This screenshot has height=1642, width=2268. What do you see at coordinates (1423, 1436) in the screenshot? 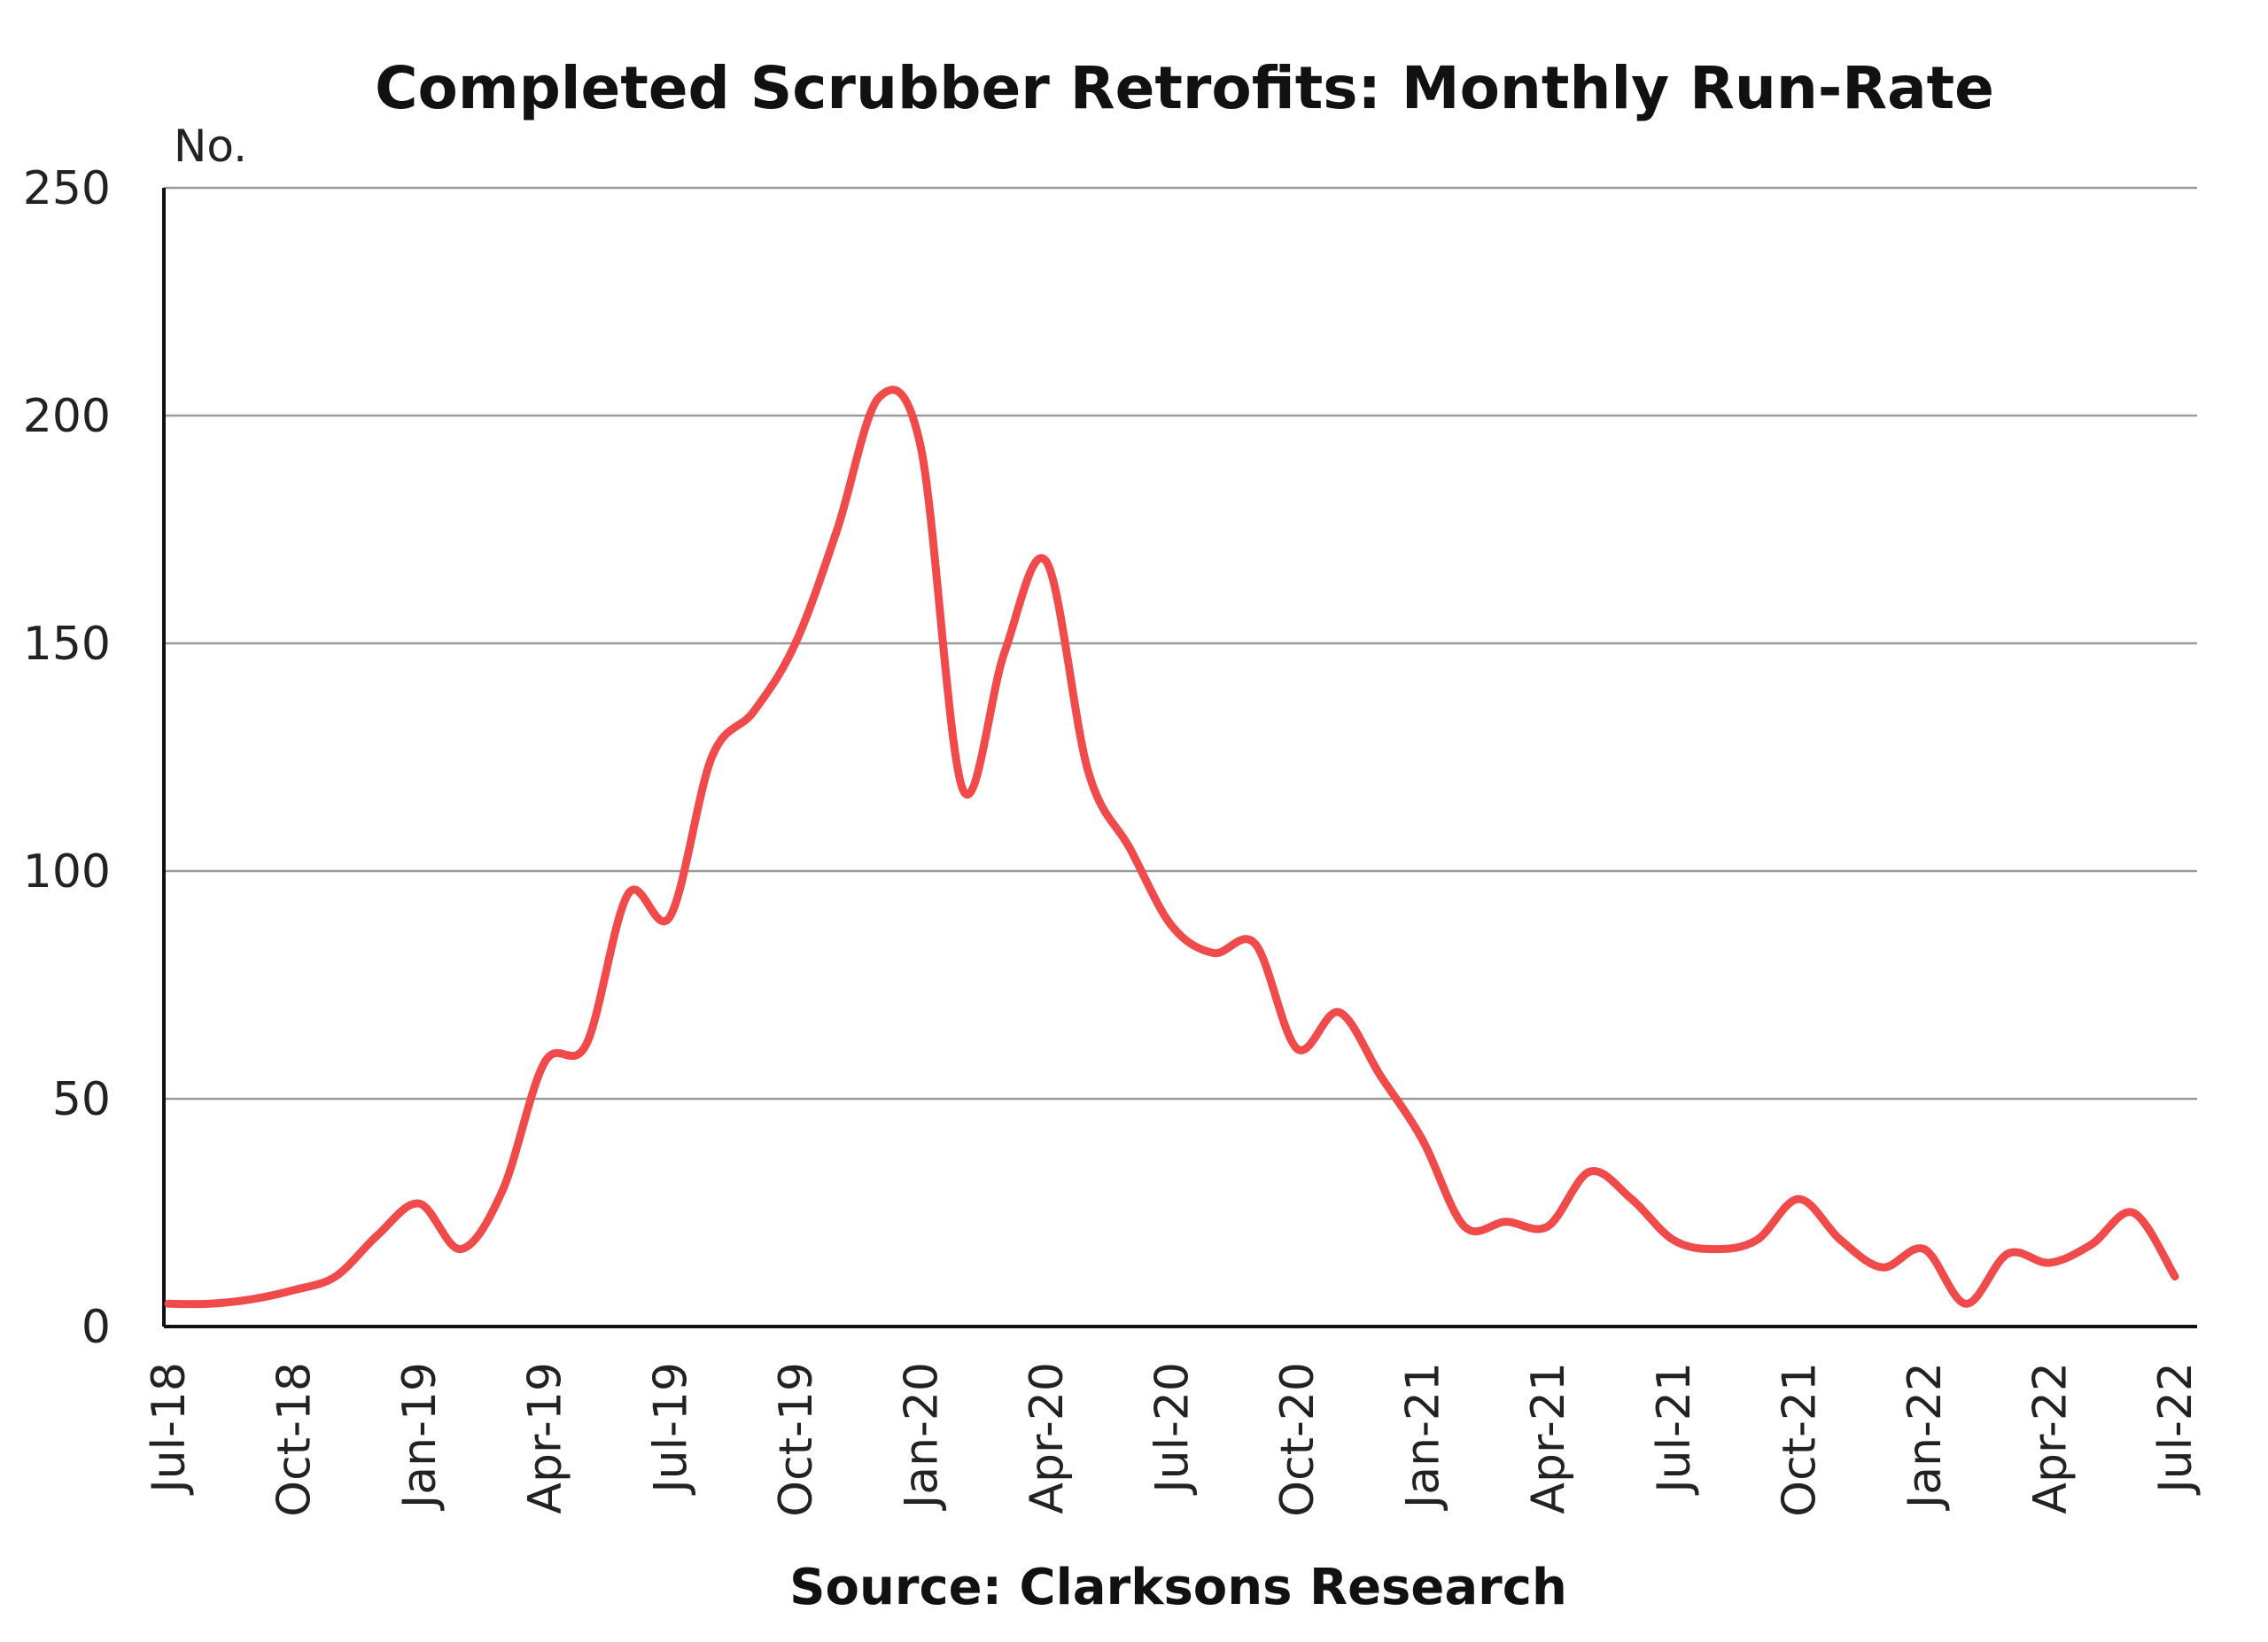
I see `x-tick-label: Jan-21` at bounding box center [1423, 1436].